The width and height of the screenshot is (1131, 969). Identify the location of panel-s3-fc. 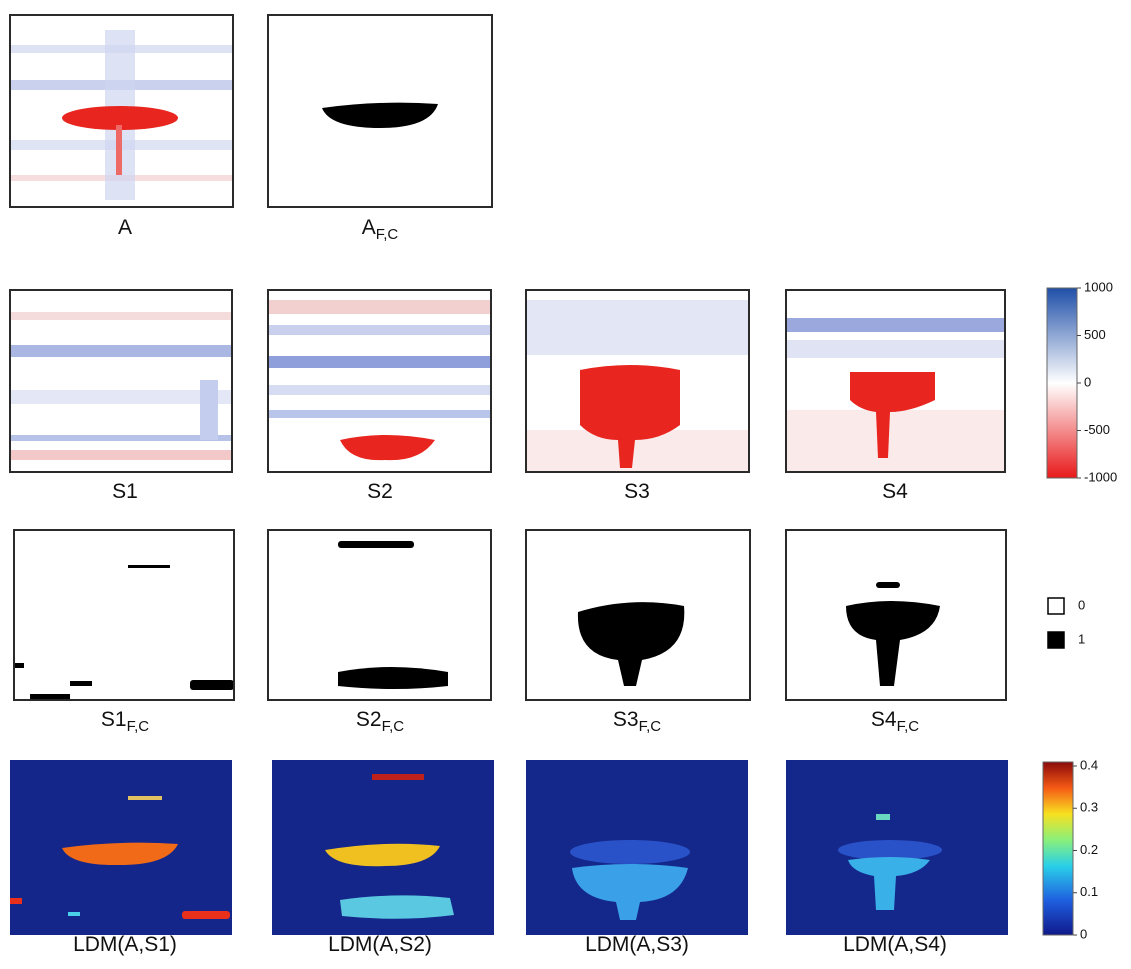
(638, 615).